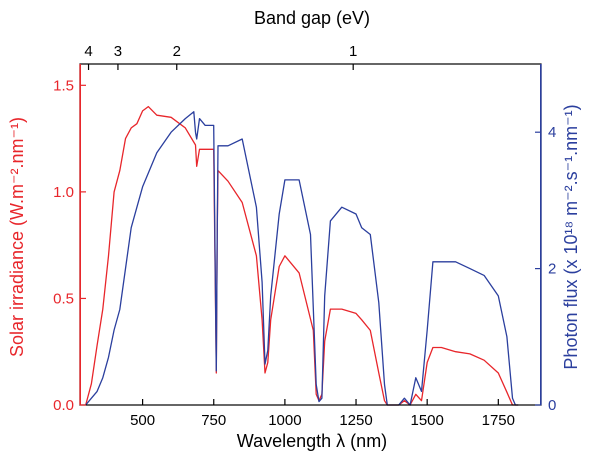 This screenshot has width=590, height=460. Describe the element at coordinates (571, 236) in the screenshot. I see `right-axis-title: Photon flux (x 10¹⁸ m⁻².s⁻¹.nm⁻¹)` at that location.